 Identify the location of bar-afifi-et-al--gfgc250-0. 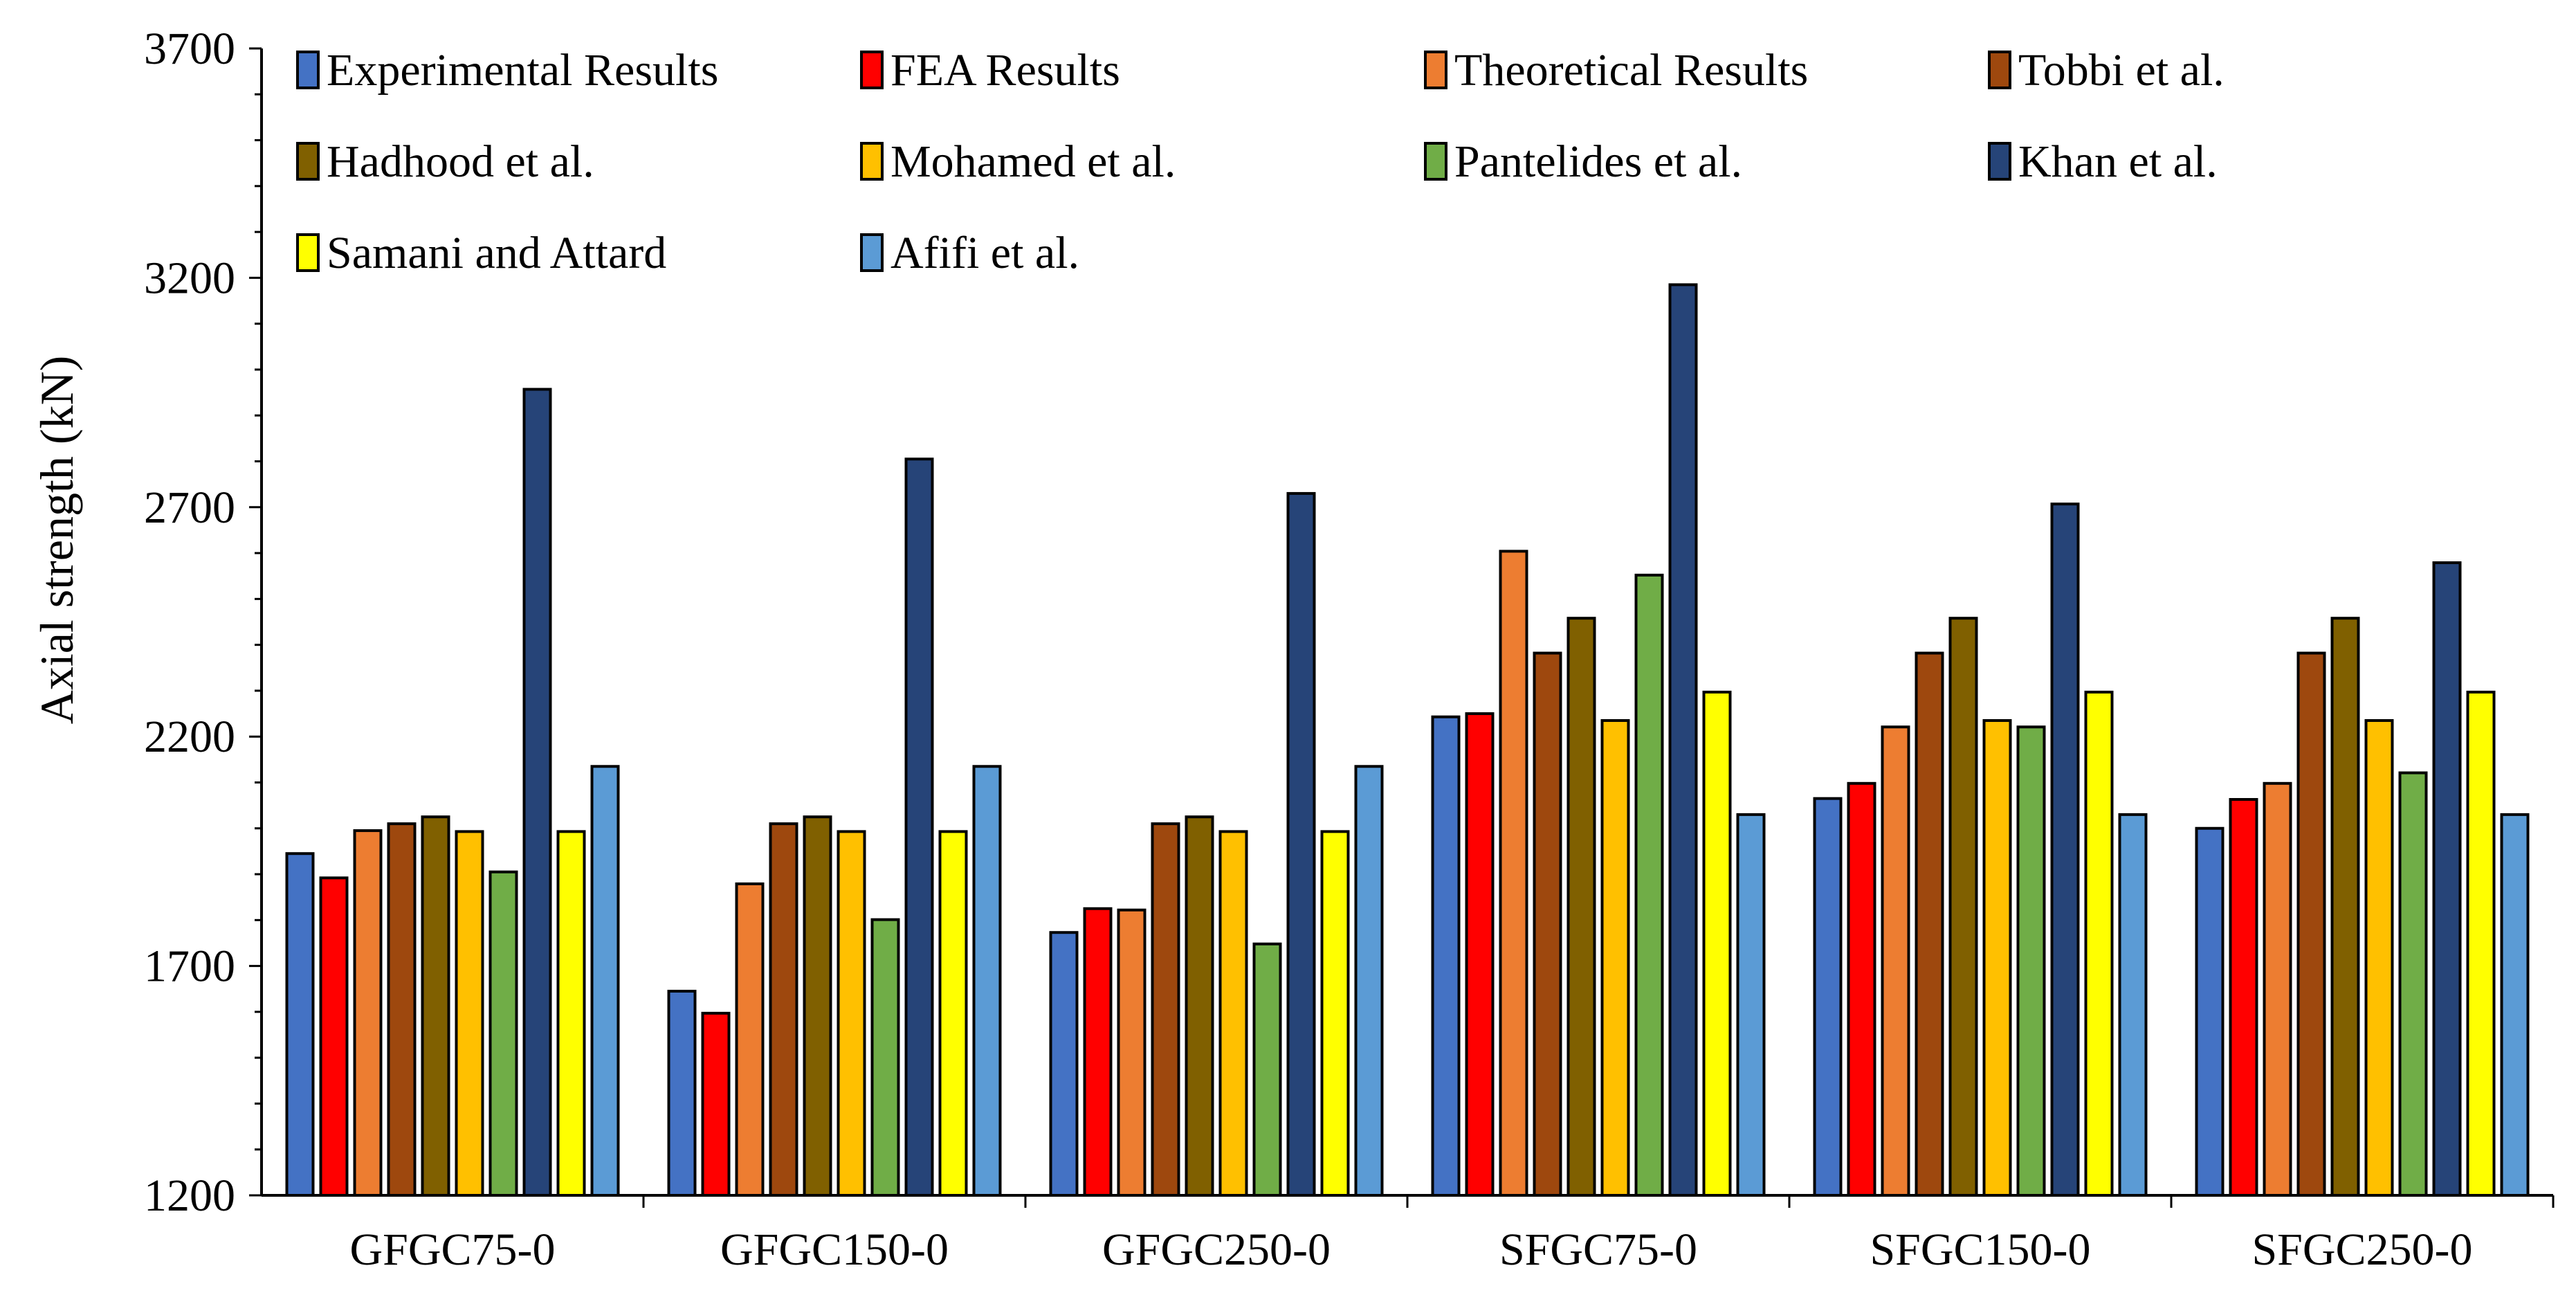
(1369, 981).